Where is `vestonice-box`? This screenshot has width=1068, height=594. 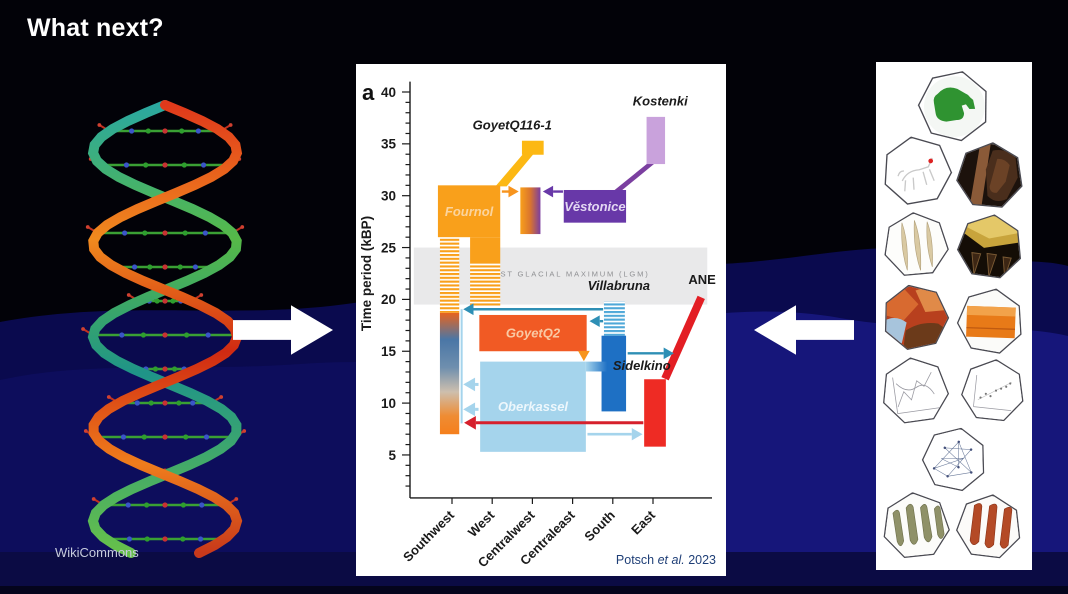
vestonice-box is located at coordinates (595, 206).